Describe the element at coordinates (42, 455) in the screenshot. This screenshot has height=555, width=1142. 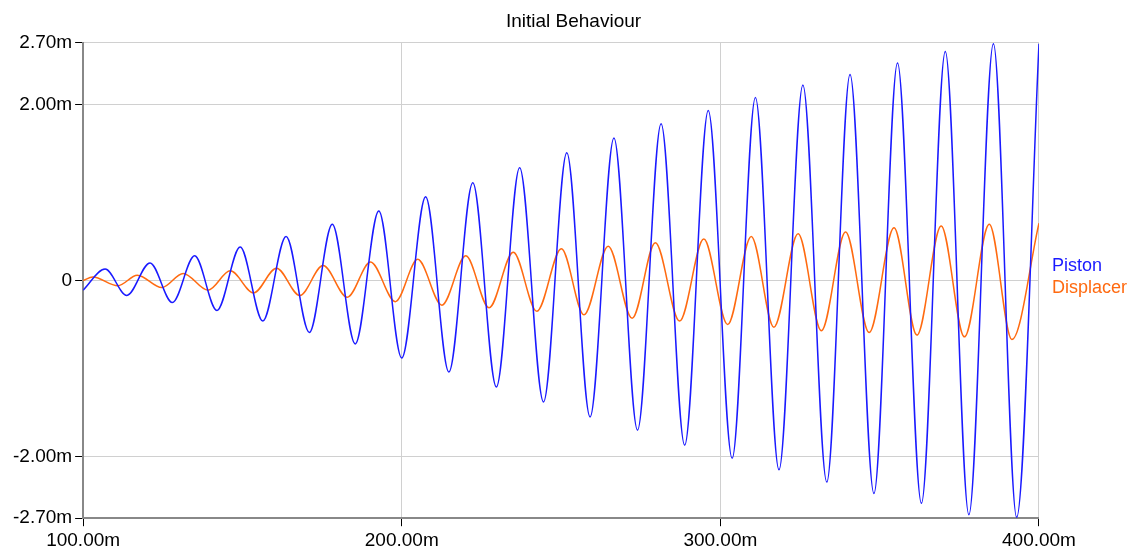
I see `y-tick-label: -2.00m` at that location.